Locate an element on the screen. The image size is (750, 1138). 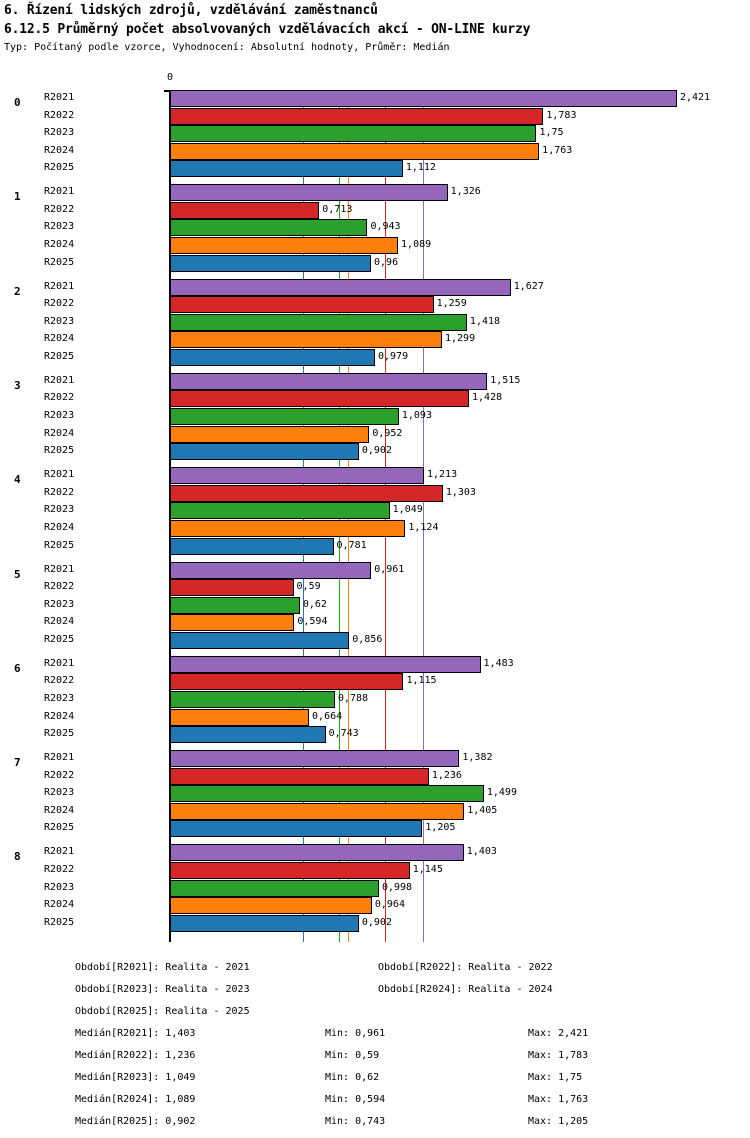
legend-stats-row: Medián[R2022]: 1,236 Min: 0,59 Max: 1,783 is located at coordinates (375, 1061).